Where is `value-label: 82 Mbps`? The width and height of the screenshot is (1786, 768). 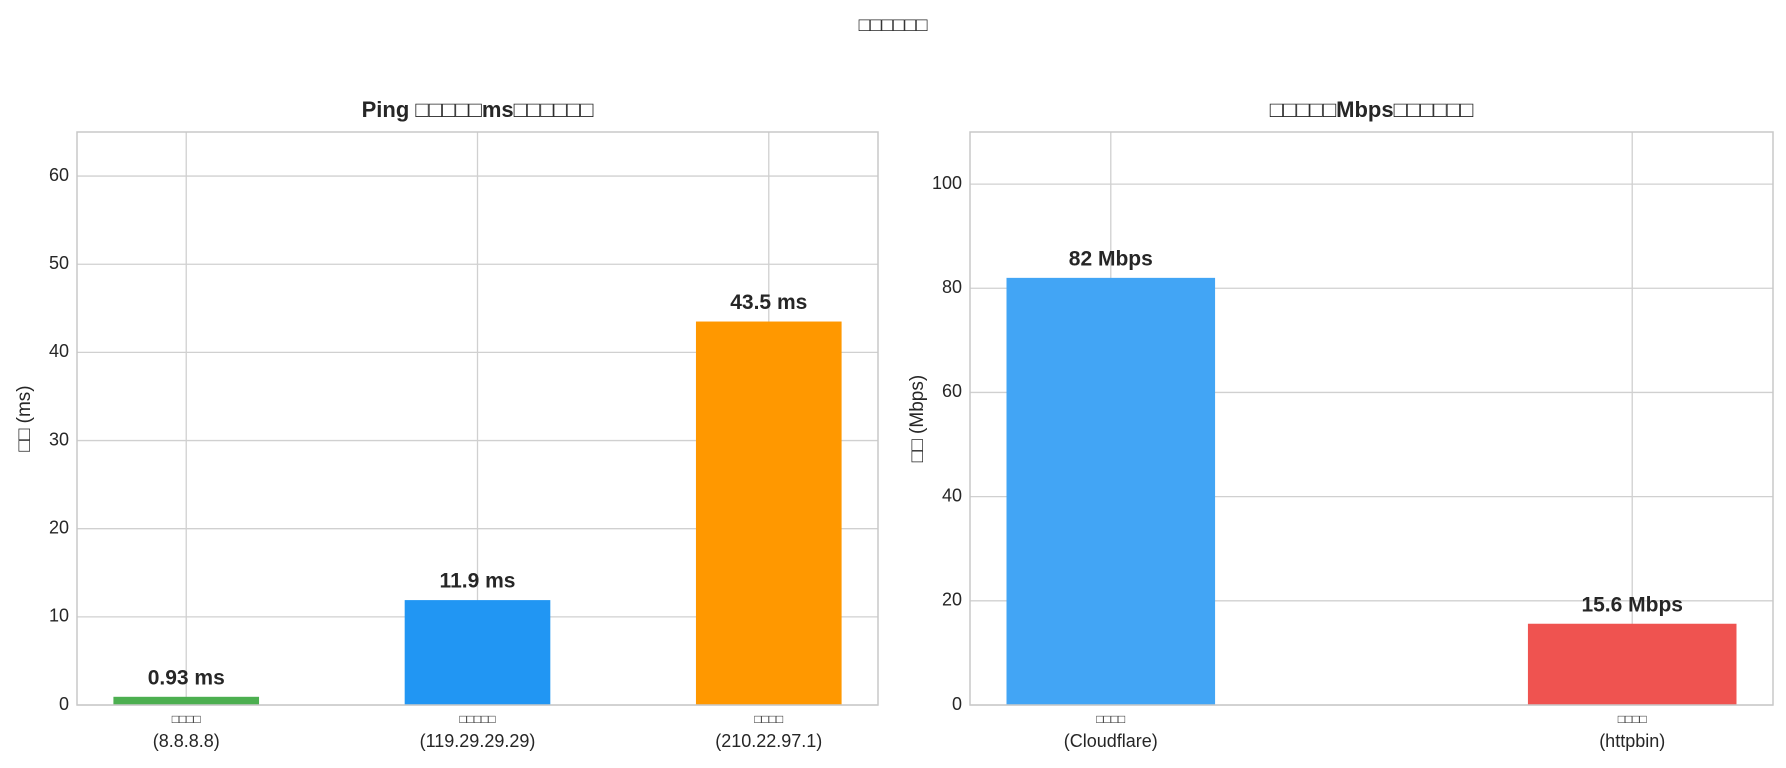
value-label: 82 Mbps is located at coordinates (1111, 258).